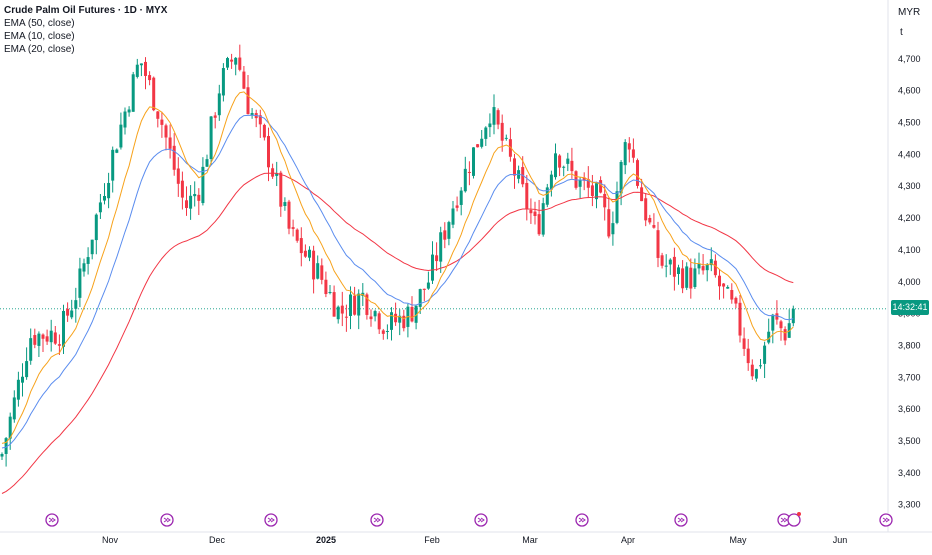 This screenshot has height=555, width=932. Describe the element at coordinates (901, 32) in the screenshot. I see `unit-label: t` at that location.